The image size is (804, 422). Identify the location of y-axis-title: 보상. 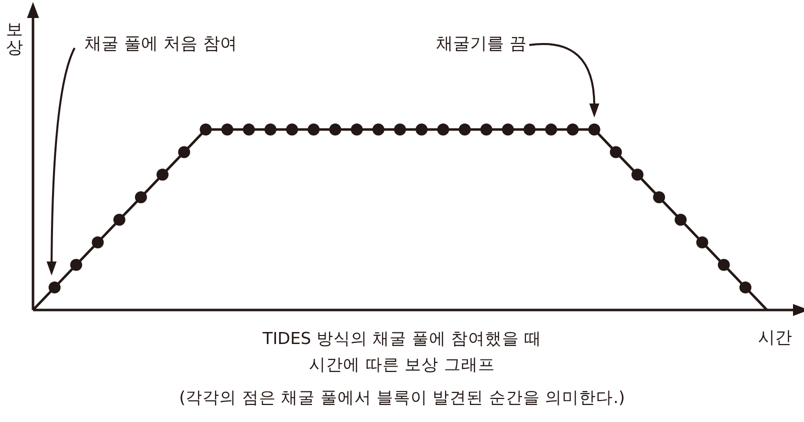
(15, 39).